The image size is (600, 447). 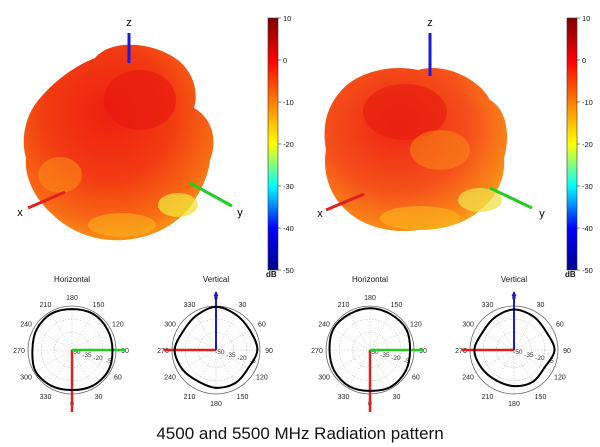 What do you see at coordinates (320, 214) in the screenshot?
I see `axis3d-5500-x-label: x` at bounding box center [320, 214].